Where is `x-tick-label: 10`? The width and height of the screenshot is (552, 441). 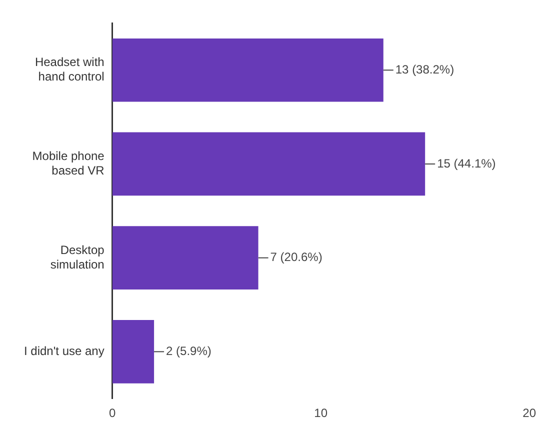
x-tick-label: 10 is located at coordinates (321, 413).